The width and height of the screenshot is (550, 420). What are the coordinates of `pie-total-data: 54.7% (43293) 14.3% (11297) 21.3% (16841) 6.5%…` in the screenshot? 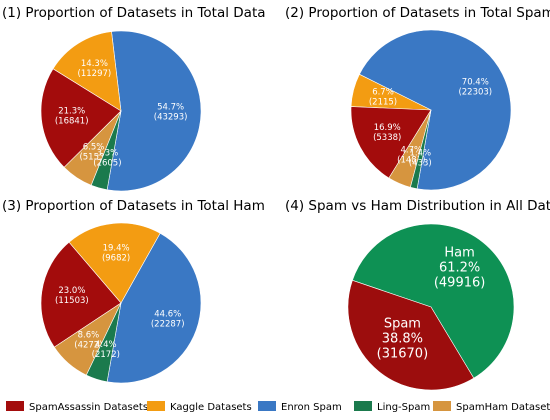 It's located at (121, 111).